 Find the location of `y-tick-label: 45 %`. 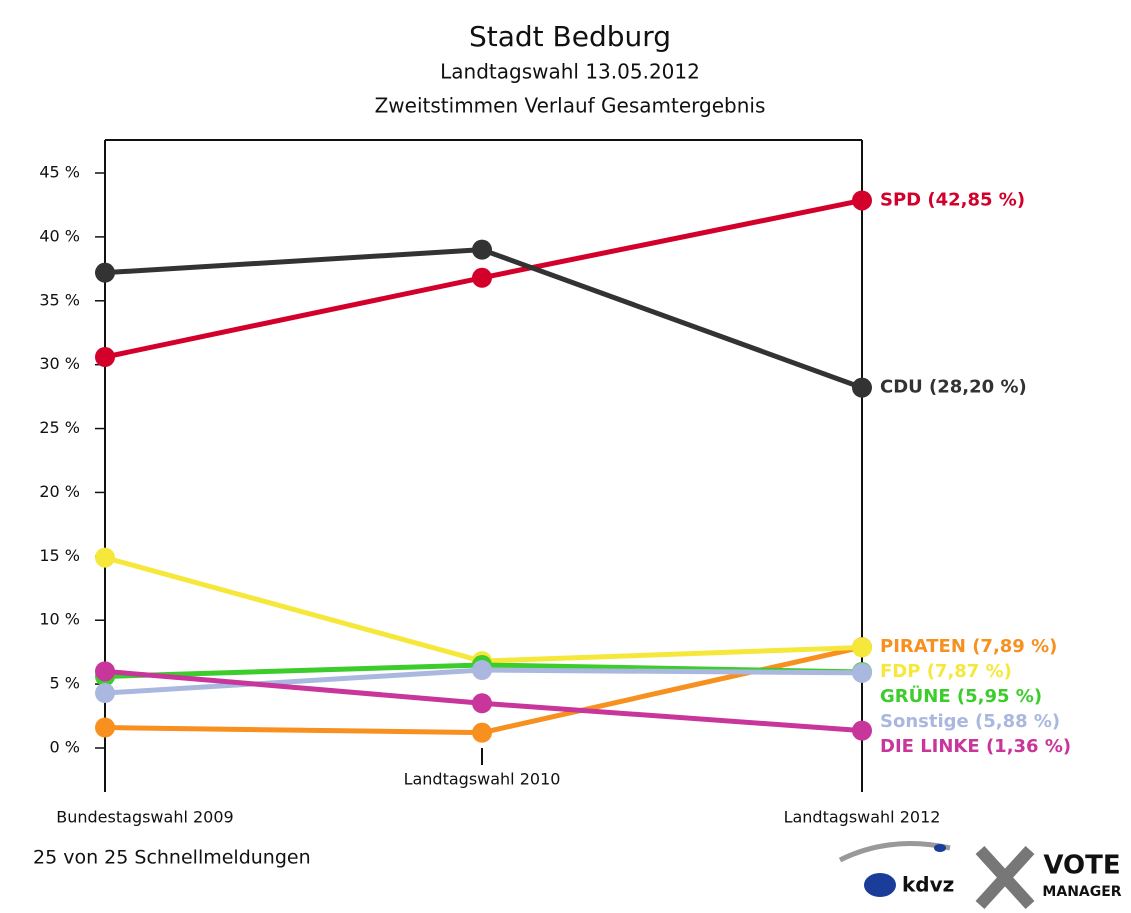

y-tick-label: 45 % is located at coordinates (59, 172).